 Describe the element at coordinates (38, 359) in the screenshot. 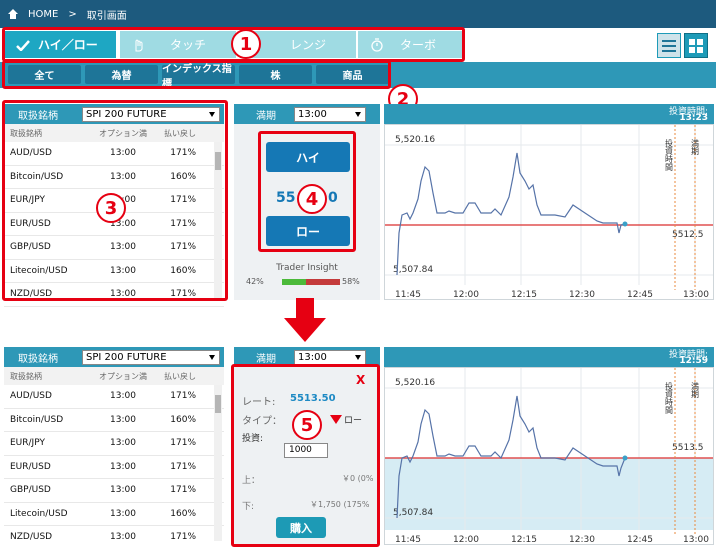

I see `symbols-header-label: 取扱銘柄` at that location.